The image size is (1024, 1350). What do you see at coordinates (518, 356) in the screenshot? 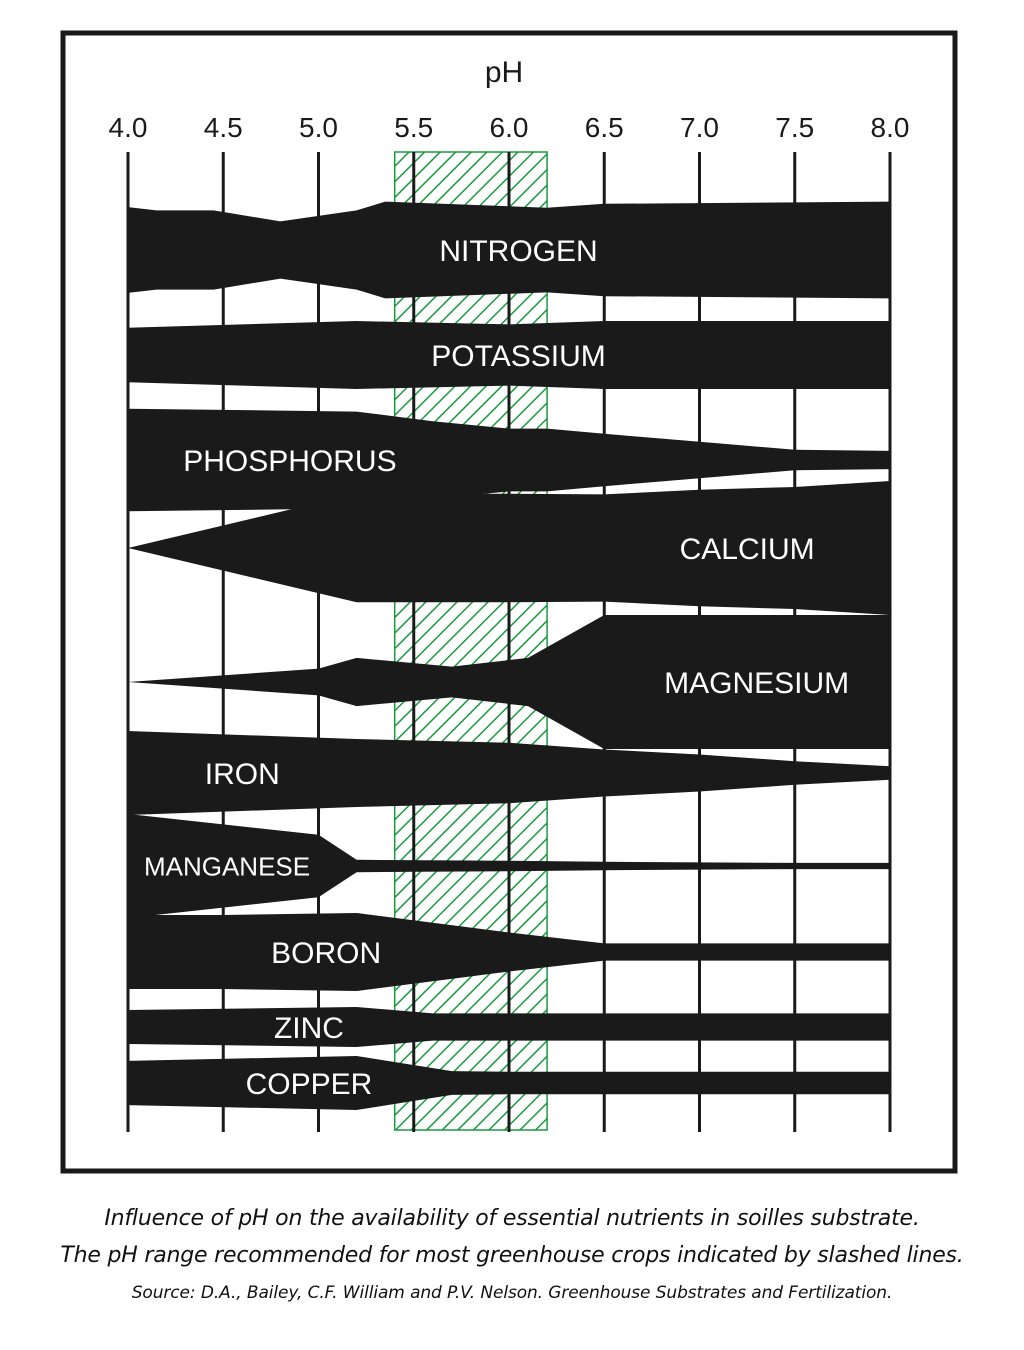
I see `label-potassium: POTASSIUM` at bounding box center [518, 356].